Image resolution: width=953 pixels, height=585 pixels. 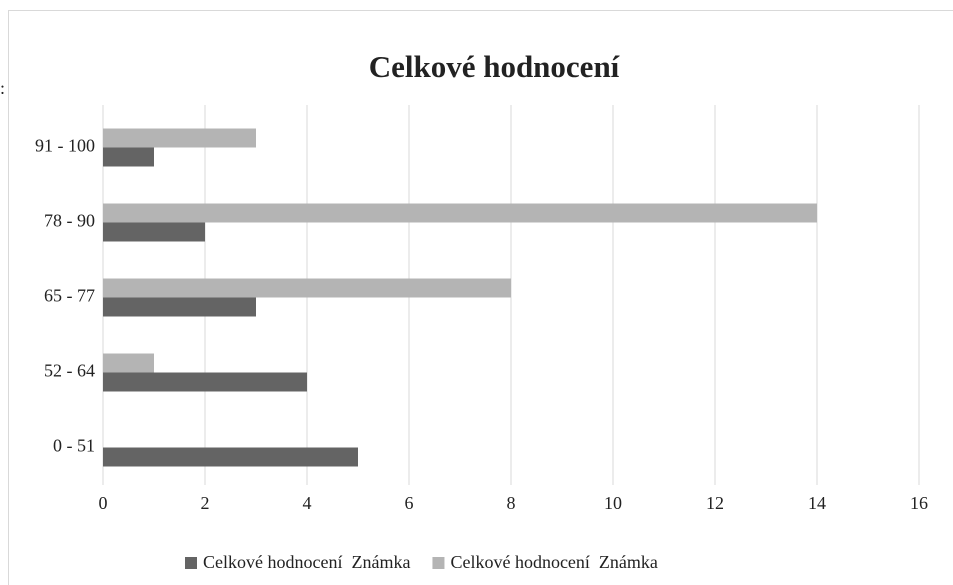 What do you see at coordinates (494, 66) in the screenshot?
I see `chart-title: Celkové hodnocení` at bounding box center [494, 66].